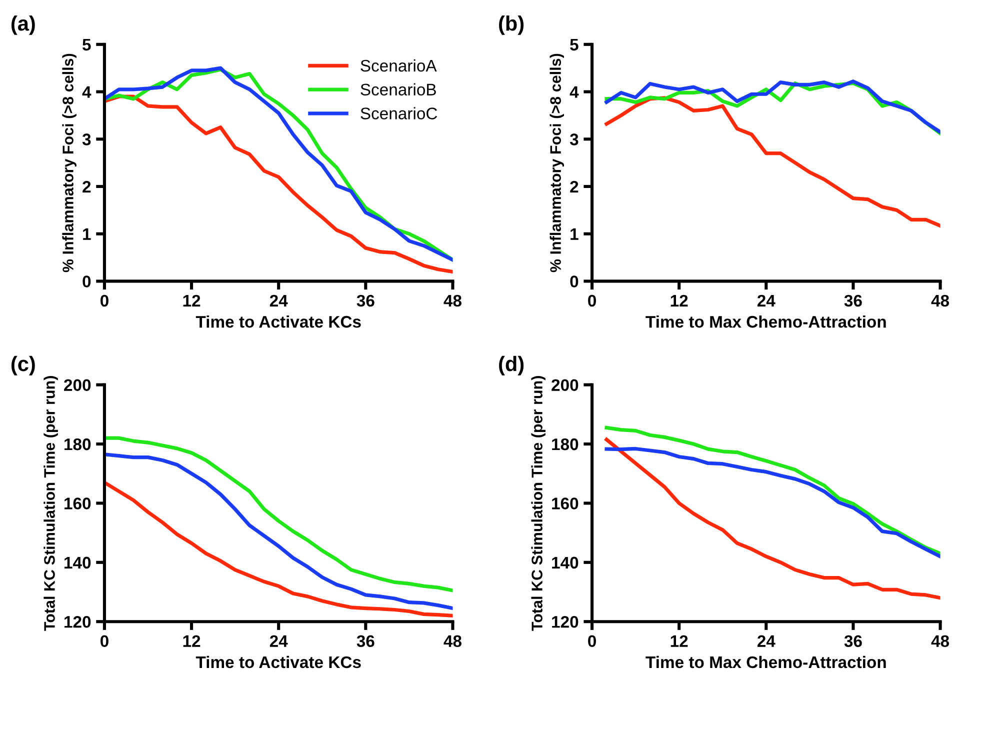 Image resolution: width=995 pixels, height=740 pixels. Describe the element at coordinates (511, 25) in the screenshot. I see `chart-title: (b)` at that location.